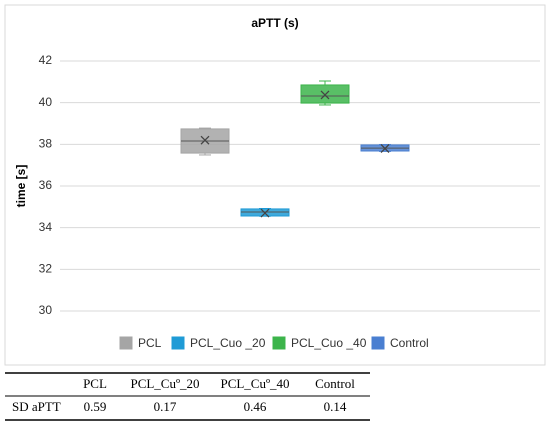 The height and width of the screenshot is (426, 550). What do you see at coordinates (335, 406) in the screenshot?
I see `table-cell: 0.14` at bounding box center [335, 406].